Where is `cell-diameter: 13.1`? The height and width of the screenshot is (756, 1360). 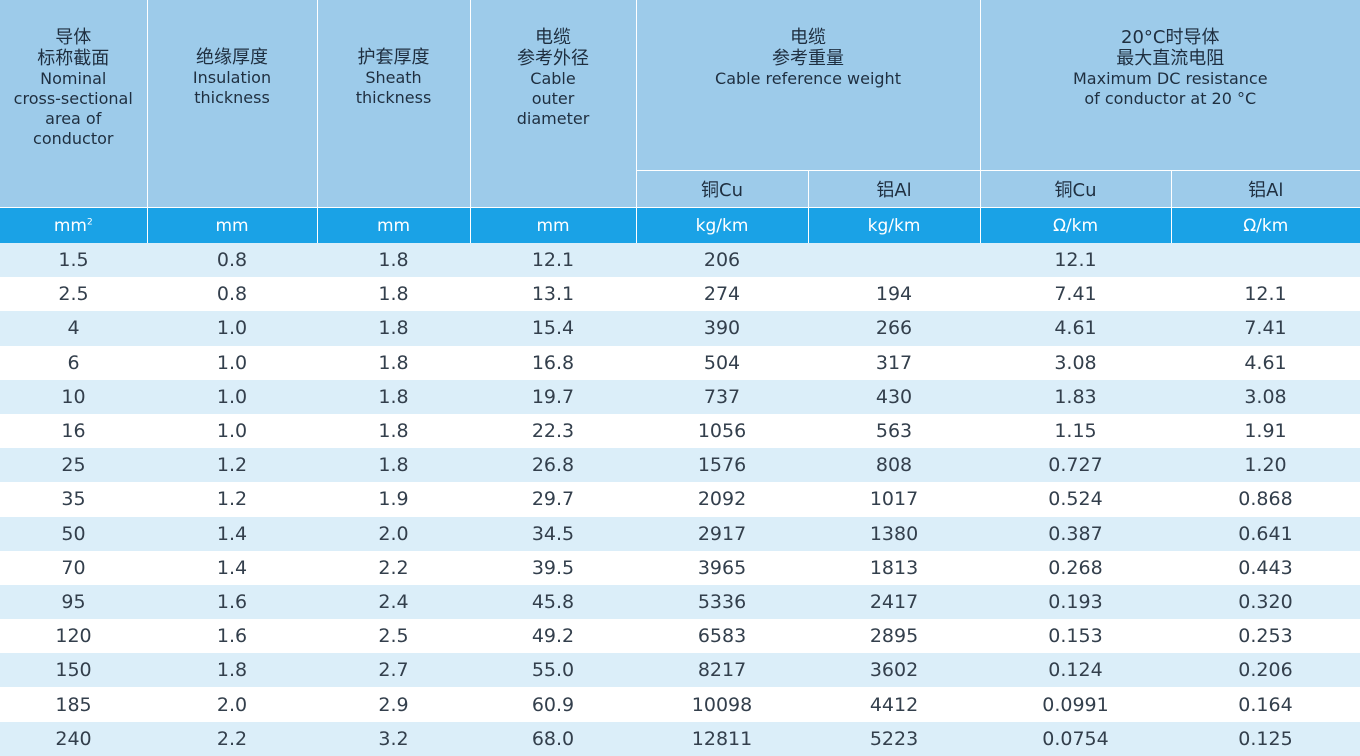 cell-diameter: 13.1 is located at coordinates (553, 294).